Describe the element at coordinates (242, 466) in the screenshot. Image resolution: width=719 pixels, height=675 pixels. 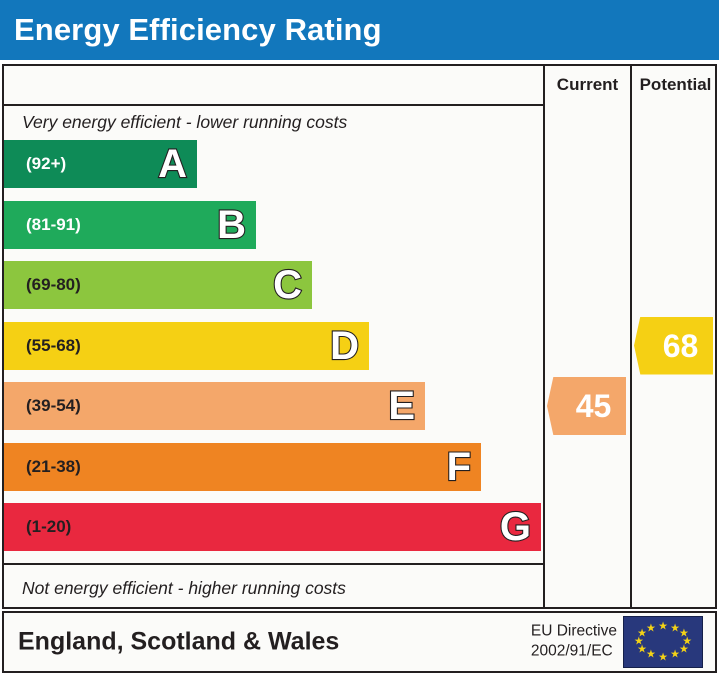
I see `band-row-f: (21-38) F` at that location.